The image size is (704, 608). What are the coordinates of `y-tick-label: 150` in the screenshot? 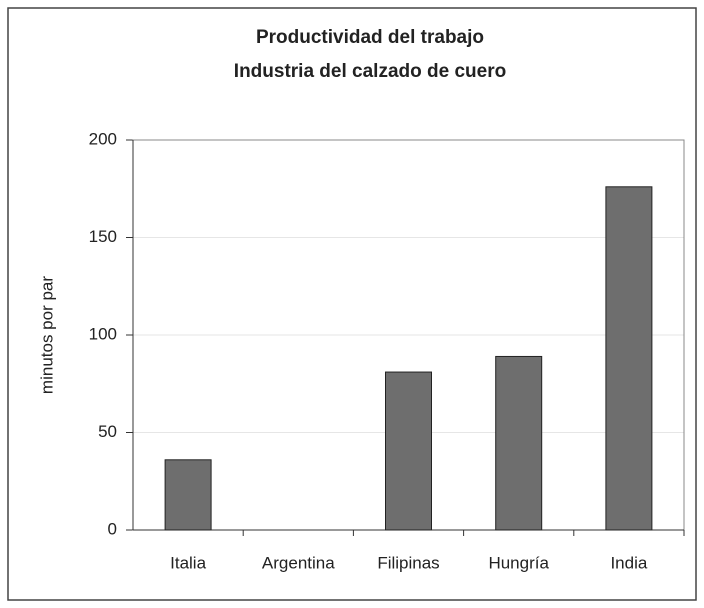 It's located at (103, 236).